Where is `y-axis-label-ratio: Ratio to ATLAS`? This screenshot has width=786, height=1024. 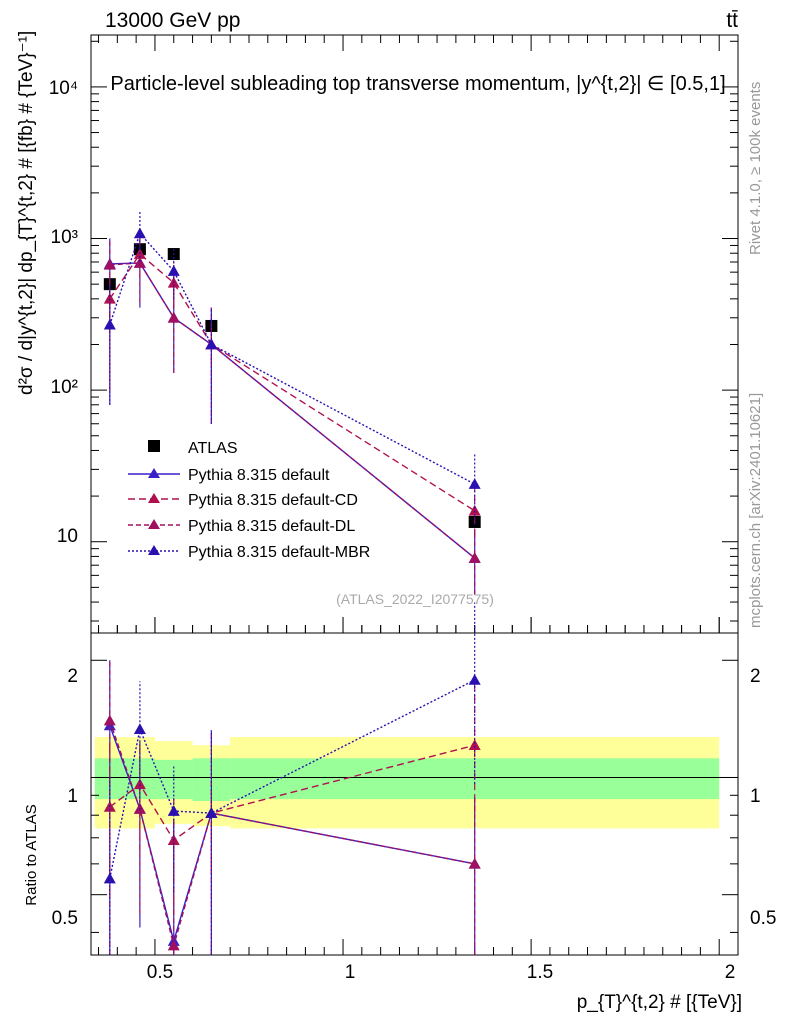
y-axis-label-ratio: Ratio to ATLAS is located at coordinates (31, 854).